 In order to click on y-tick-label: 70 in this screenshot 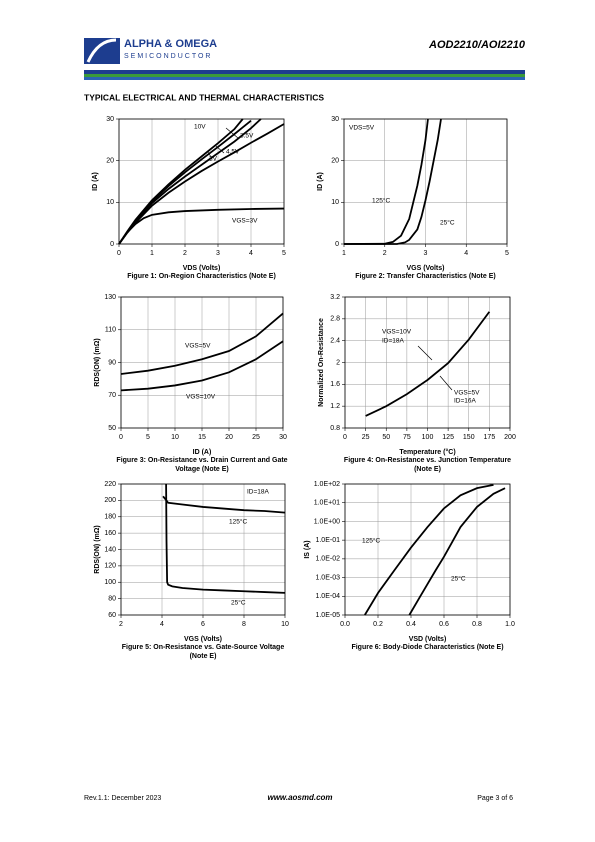, I will do `click(112, 395)`.